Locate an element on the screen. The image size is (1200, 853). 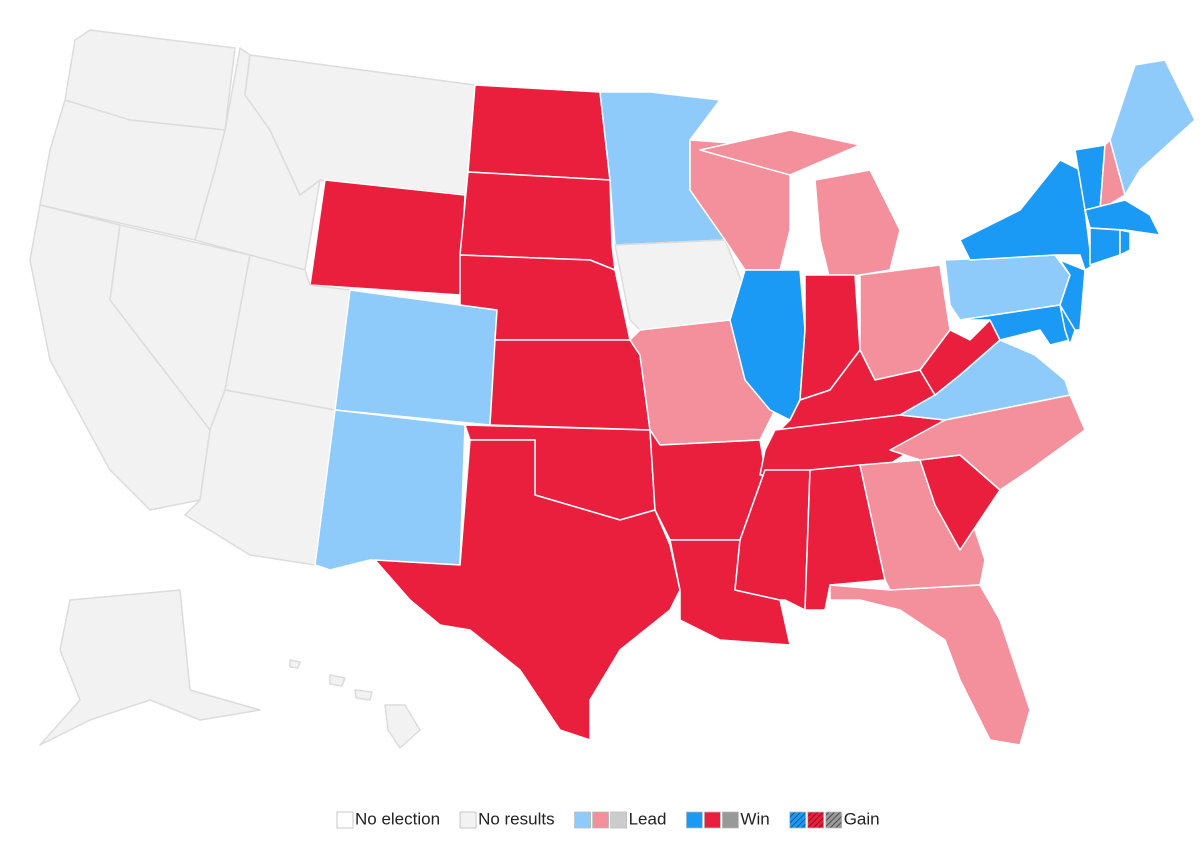
legend-label: Win is located at coordinates (754, 818).